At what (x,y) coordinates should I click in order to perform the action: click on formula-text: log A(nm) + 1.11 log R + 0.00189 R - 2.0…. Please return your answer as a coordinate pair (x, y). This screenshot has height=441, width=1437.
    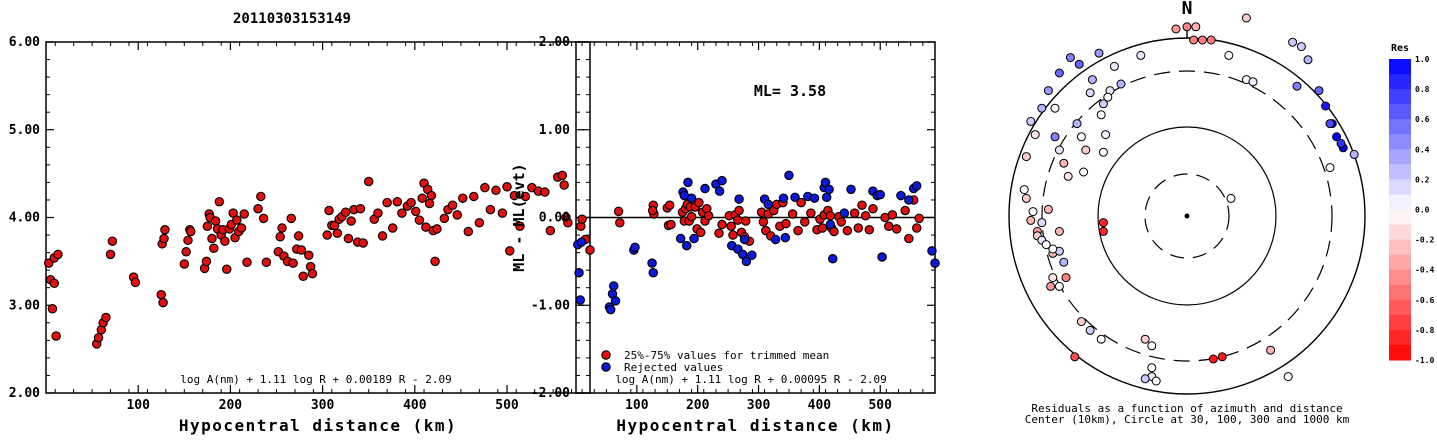
    Looking at the image, I should click on (316, 379).